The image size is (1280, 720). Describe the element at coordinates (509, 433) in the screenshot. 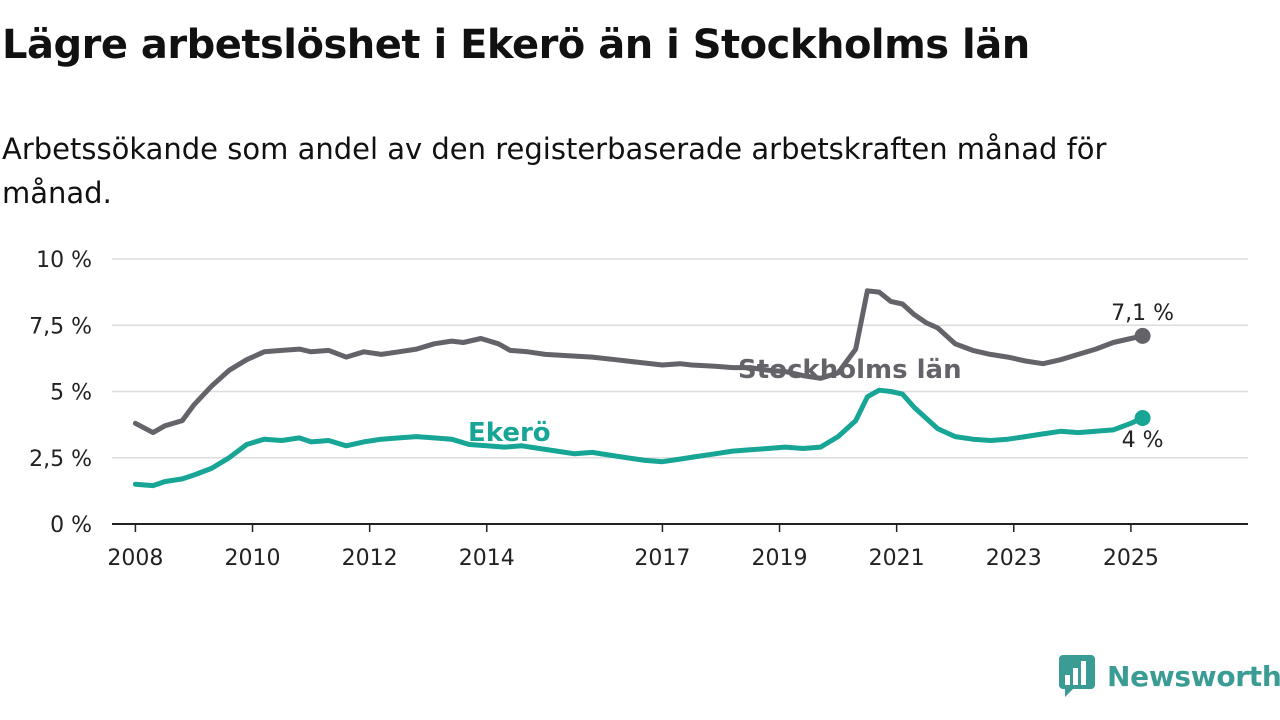

I see `series-label: Ekerö` at that location.